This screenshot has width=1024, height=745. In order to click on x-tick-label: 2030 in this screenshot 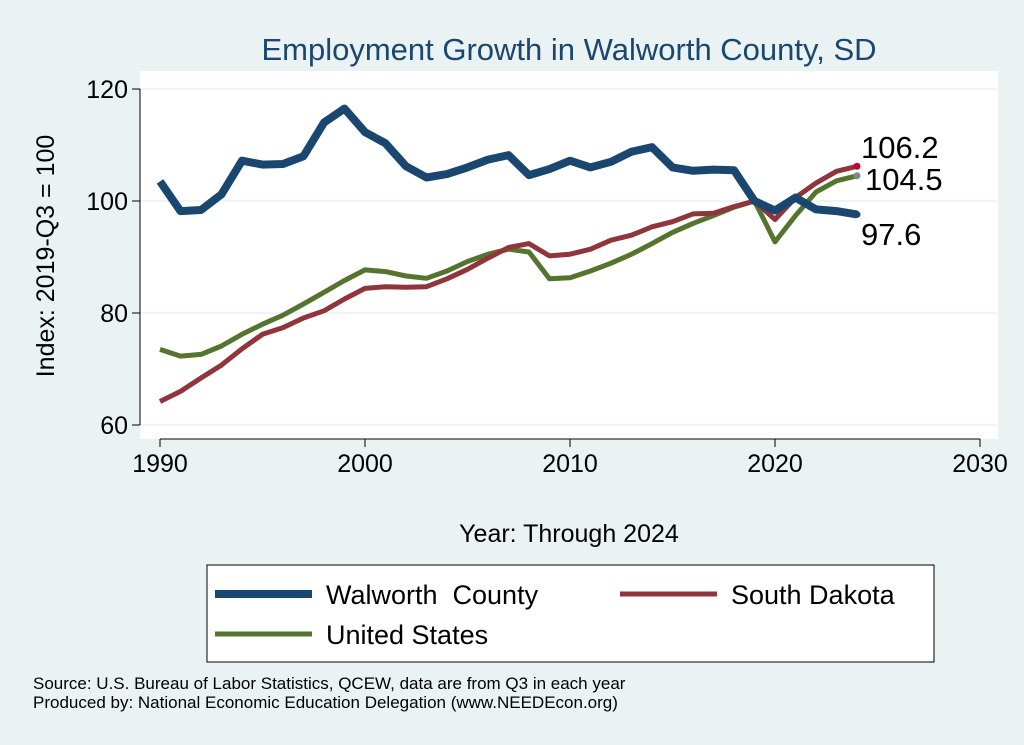, I will do `click(980, 464)`.